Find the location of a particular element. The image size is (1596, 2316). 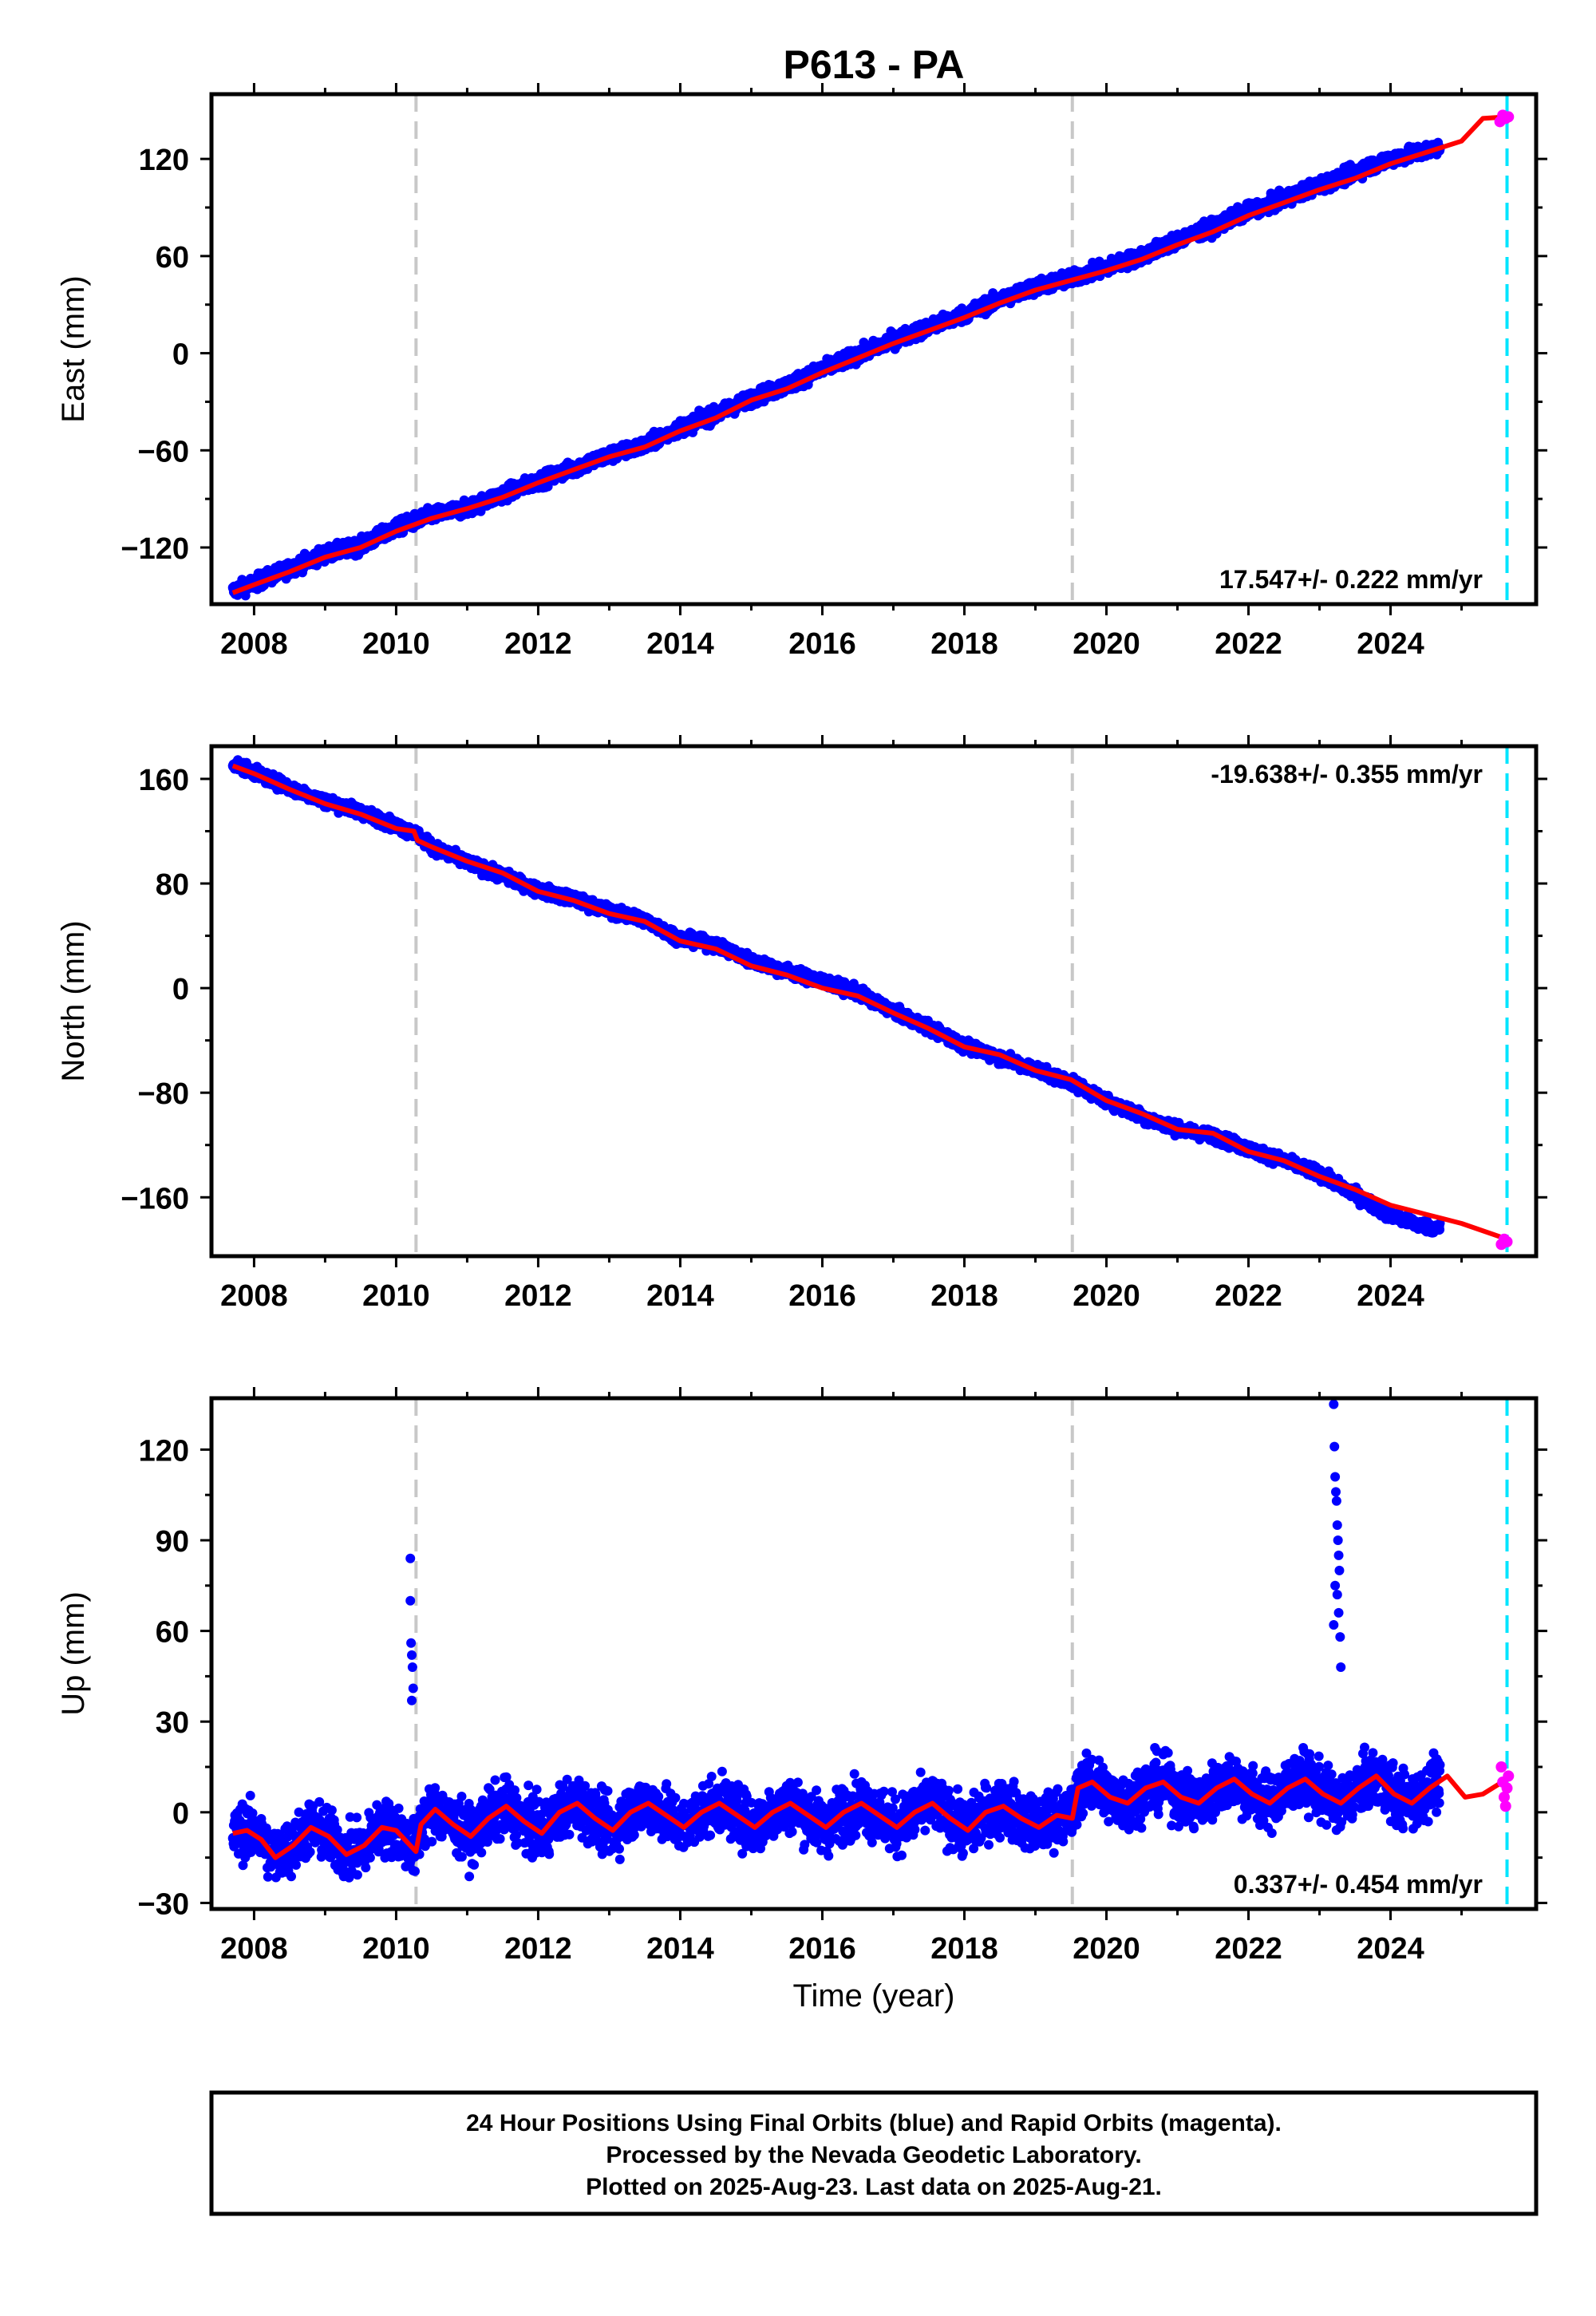

y-tick-label: −120 is located at coordinates (154, 549).